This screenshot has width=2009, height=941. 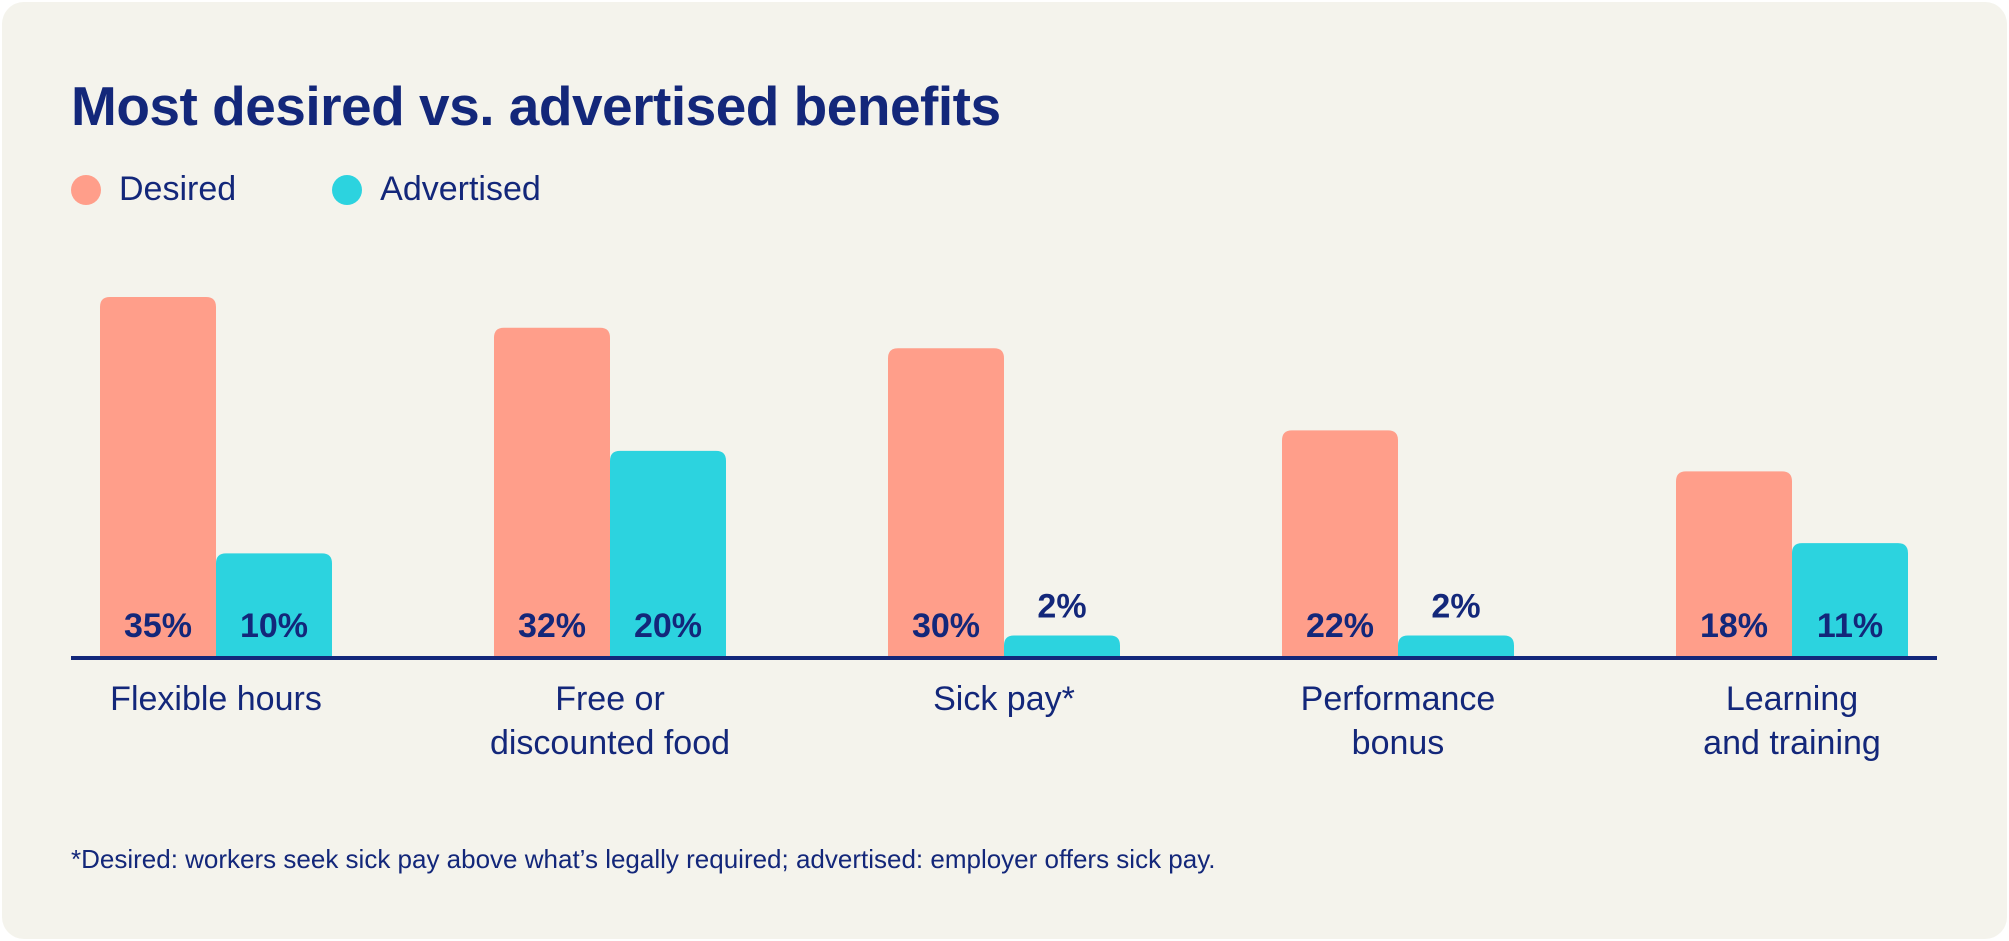 I want to click on category-label: Sick pay*, so click(x=1004, y=699).